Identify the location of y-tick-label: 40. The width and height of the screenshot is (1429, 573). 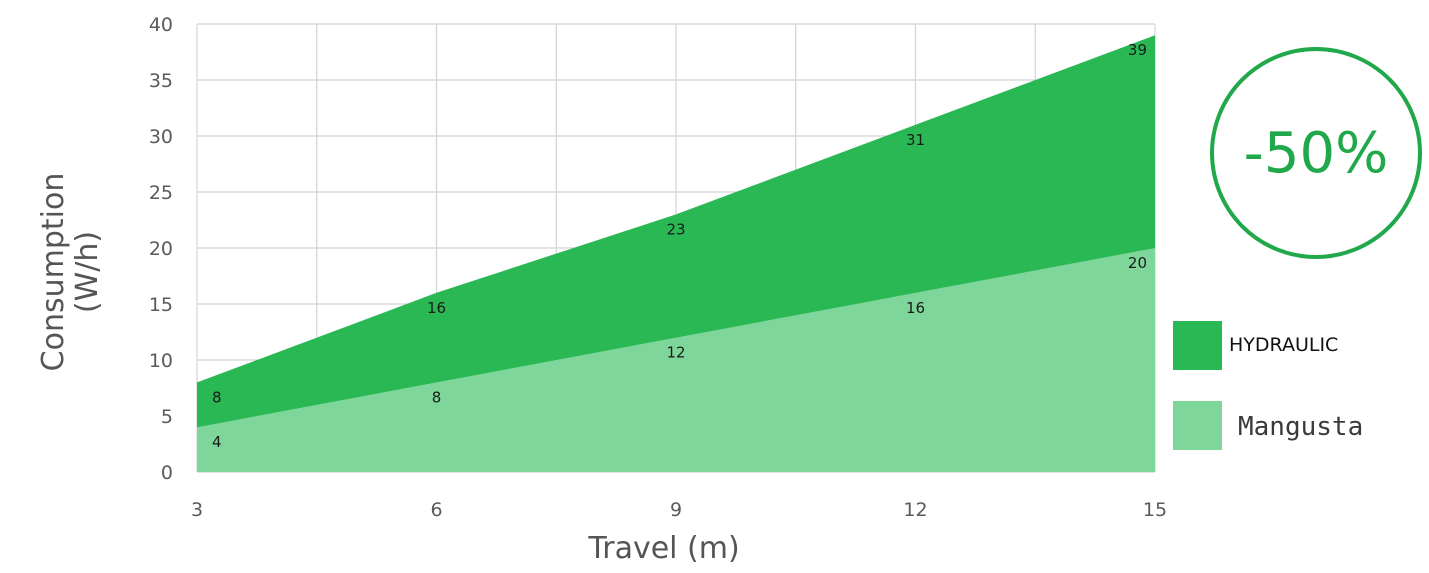
(161, 25).